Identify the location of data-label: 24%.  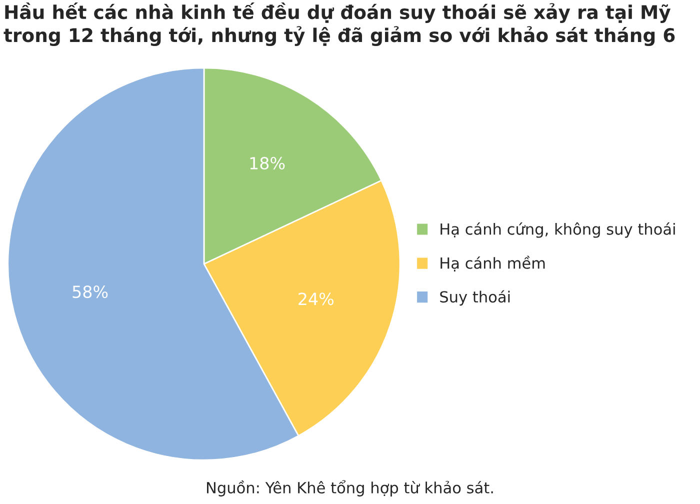
(316, 299).